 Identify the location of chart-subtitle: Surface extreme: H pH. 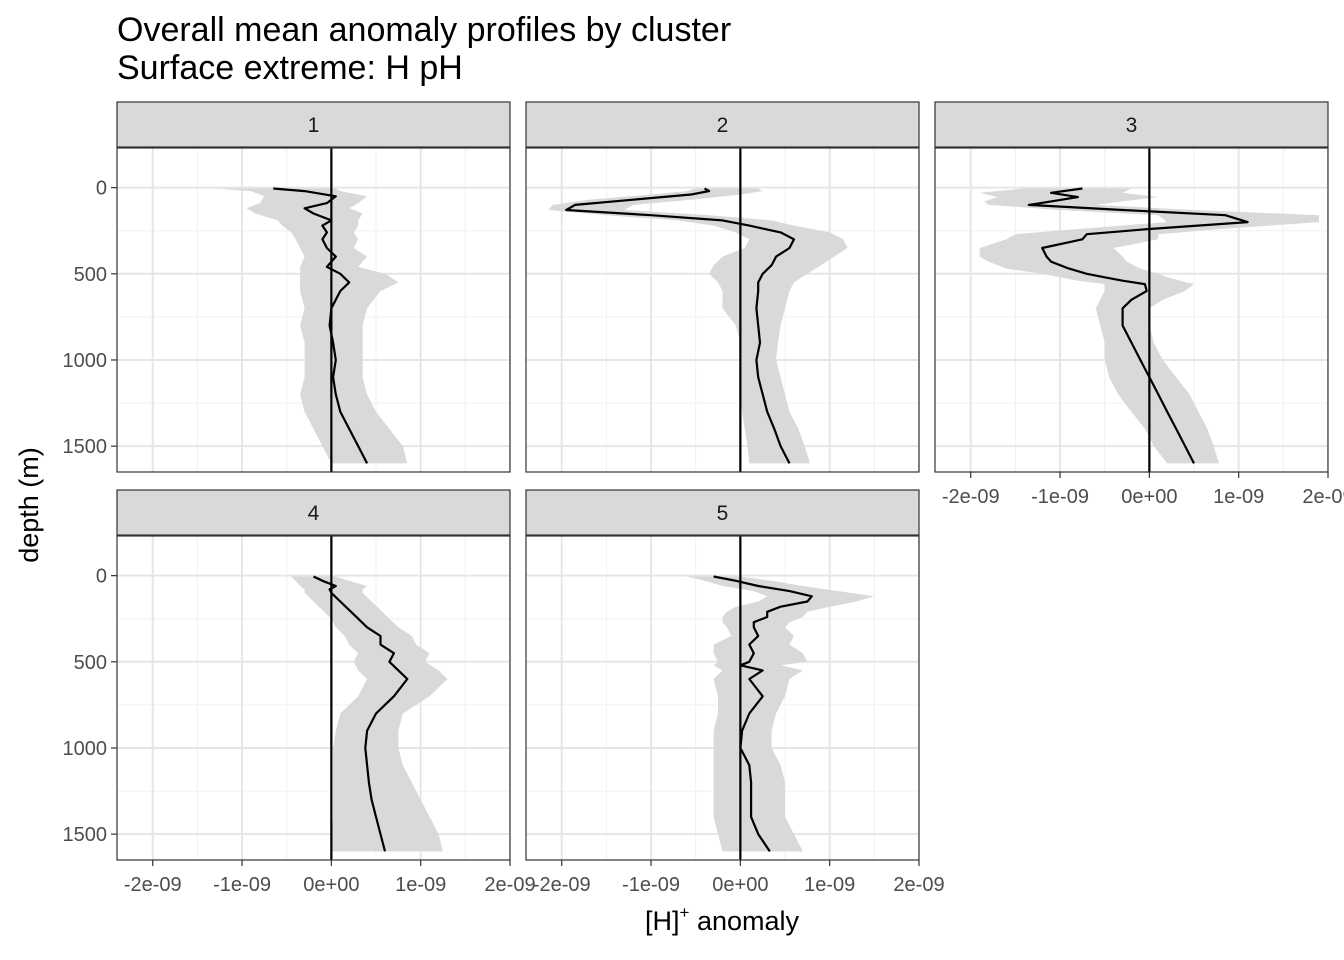
(290, 68).